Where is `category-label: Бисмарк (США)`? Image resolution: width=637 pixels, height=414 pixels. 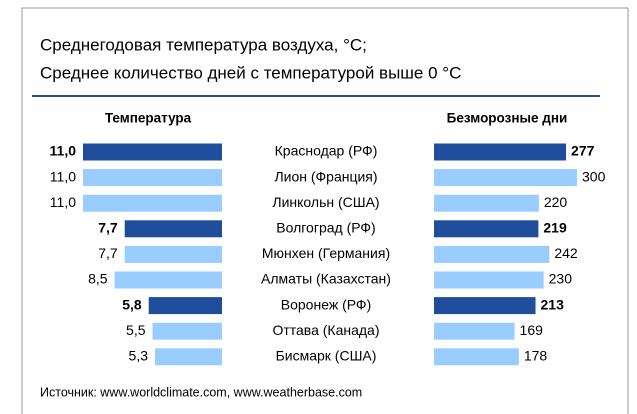 category-label: Бисмарк (США) is located at coordinates (326, 356).